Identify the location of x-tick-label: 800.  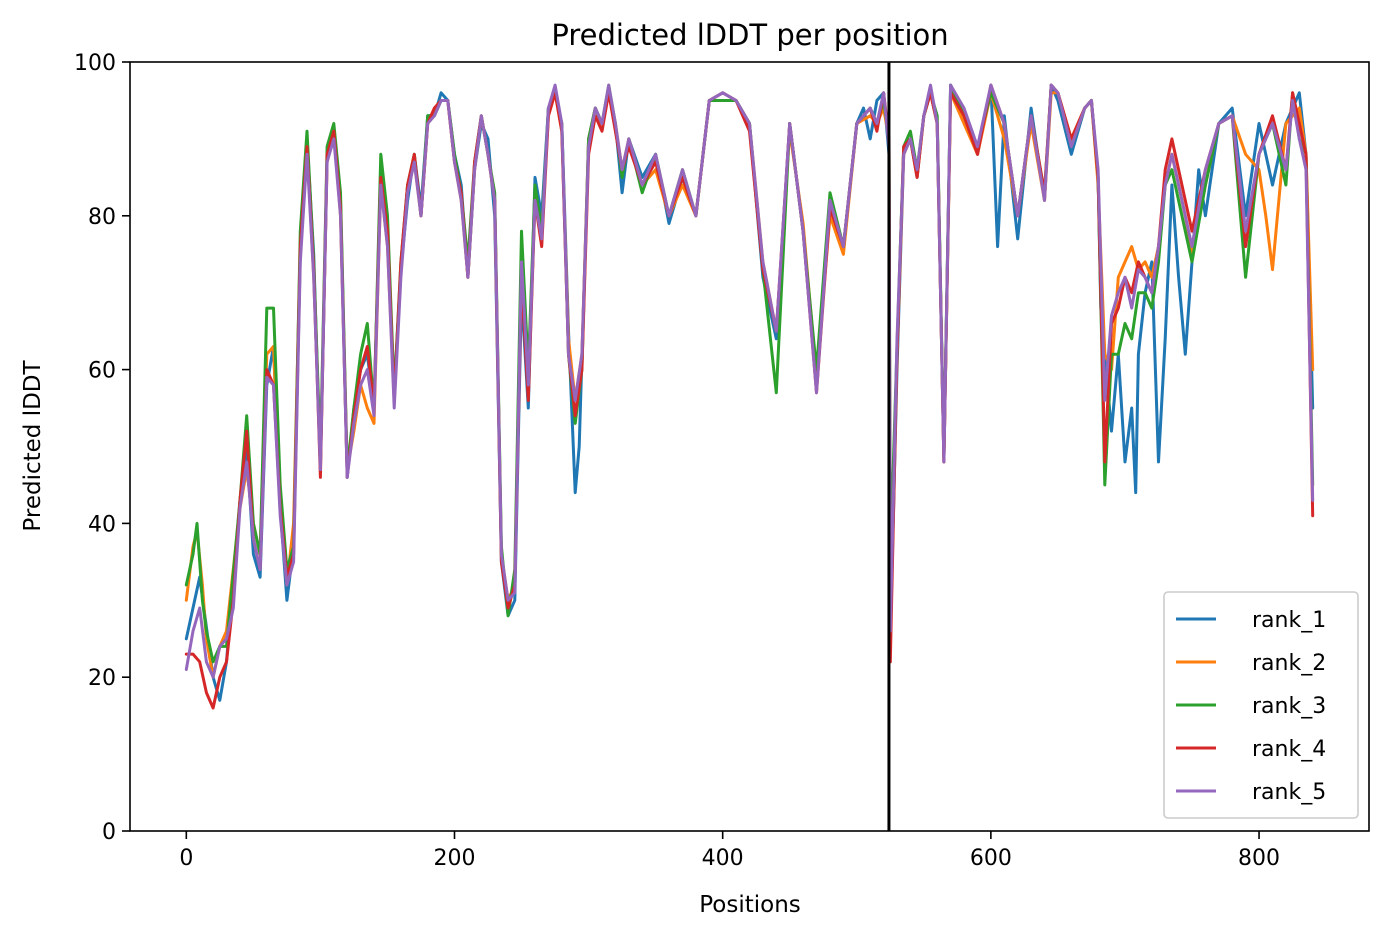
(1259, 858).